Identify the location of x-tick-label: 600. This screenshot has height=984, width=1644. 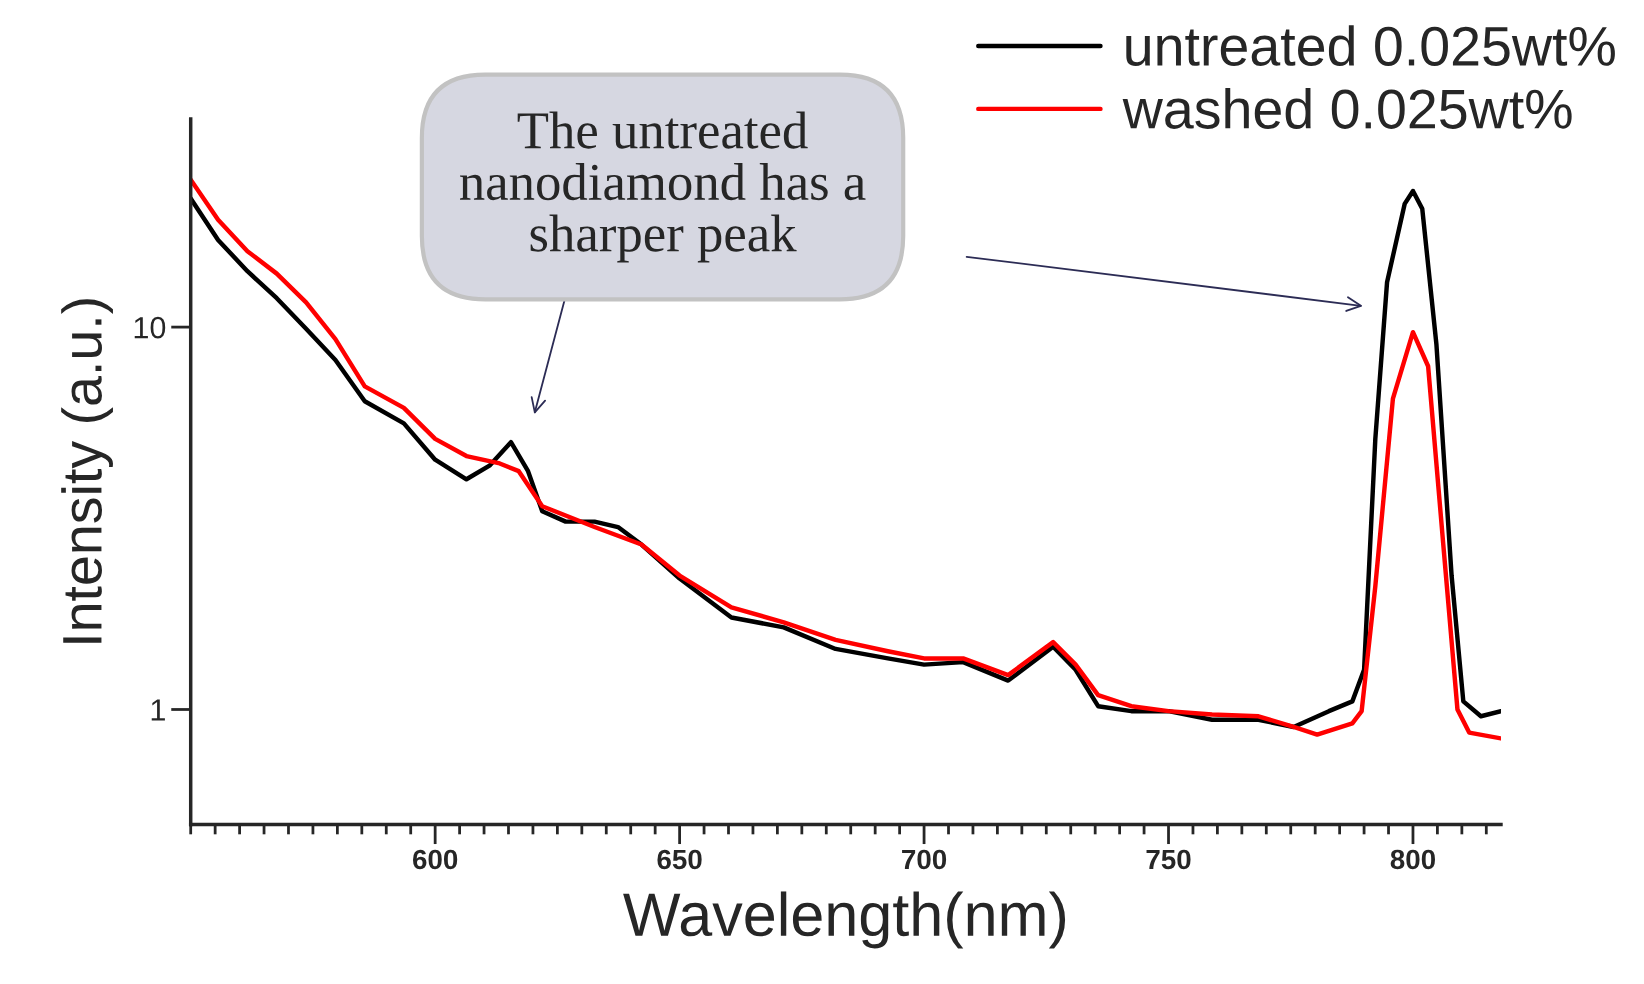
(435, 859).